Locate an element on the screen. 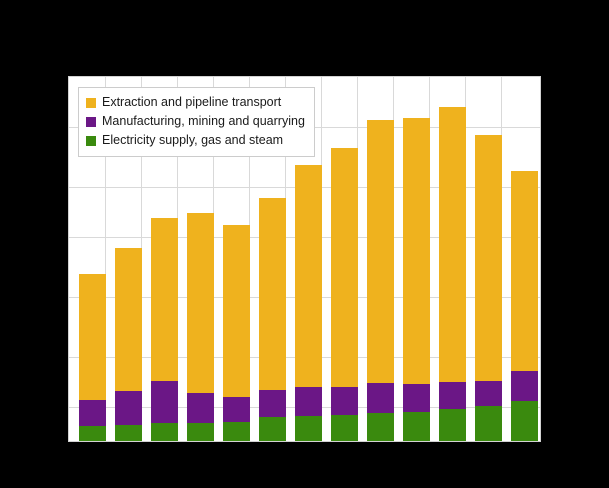 Image resolution: width=609 pixels, height=488 pixels. legend-item-manufacturing: Manufacturing, mining and quarrying is located at coordinates (195, 121).